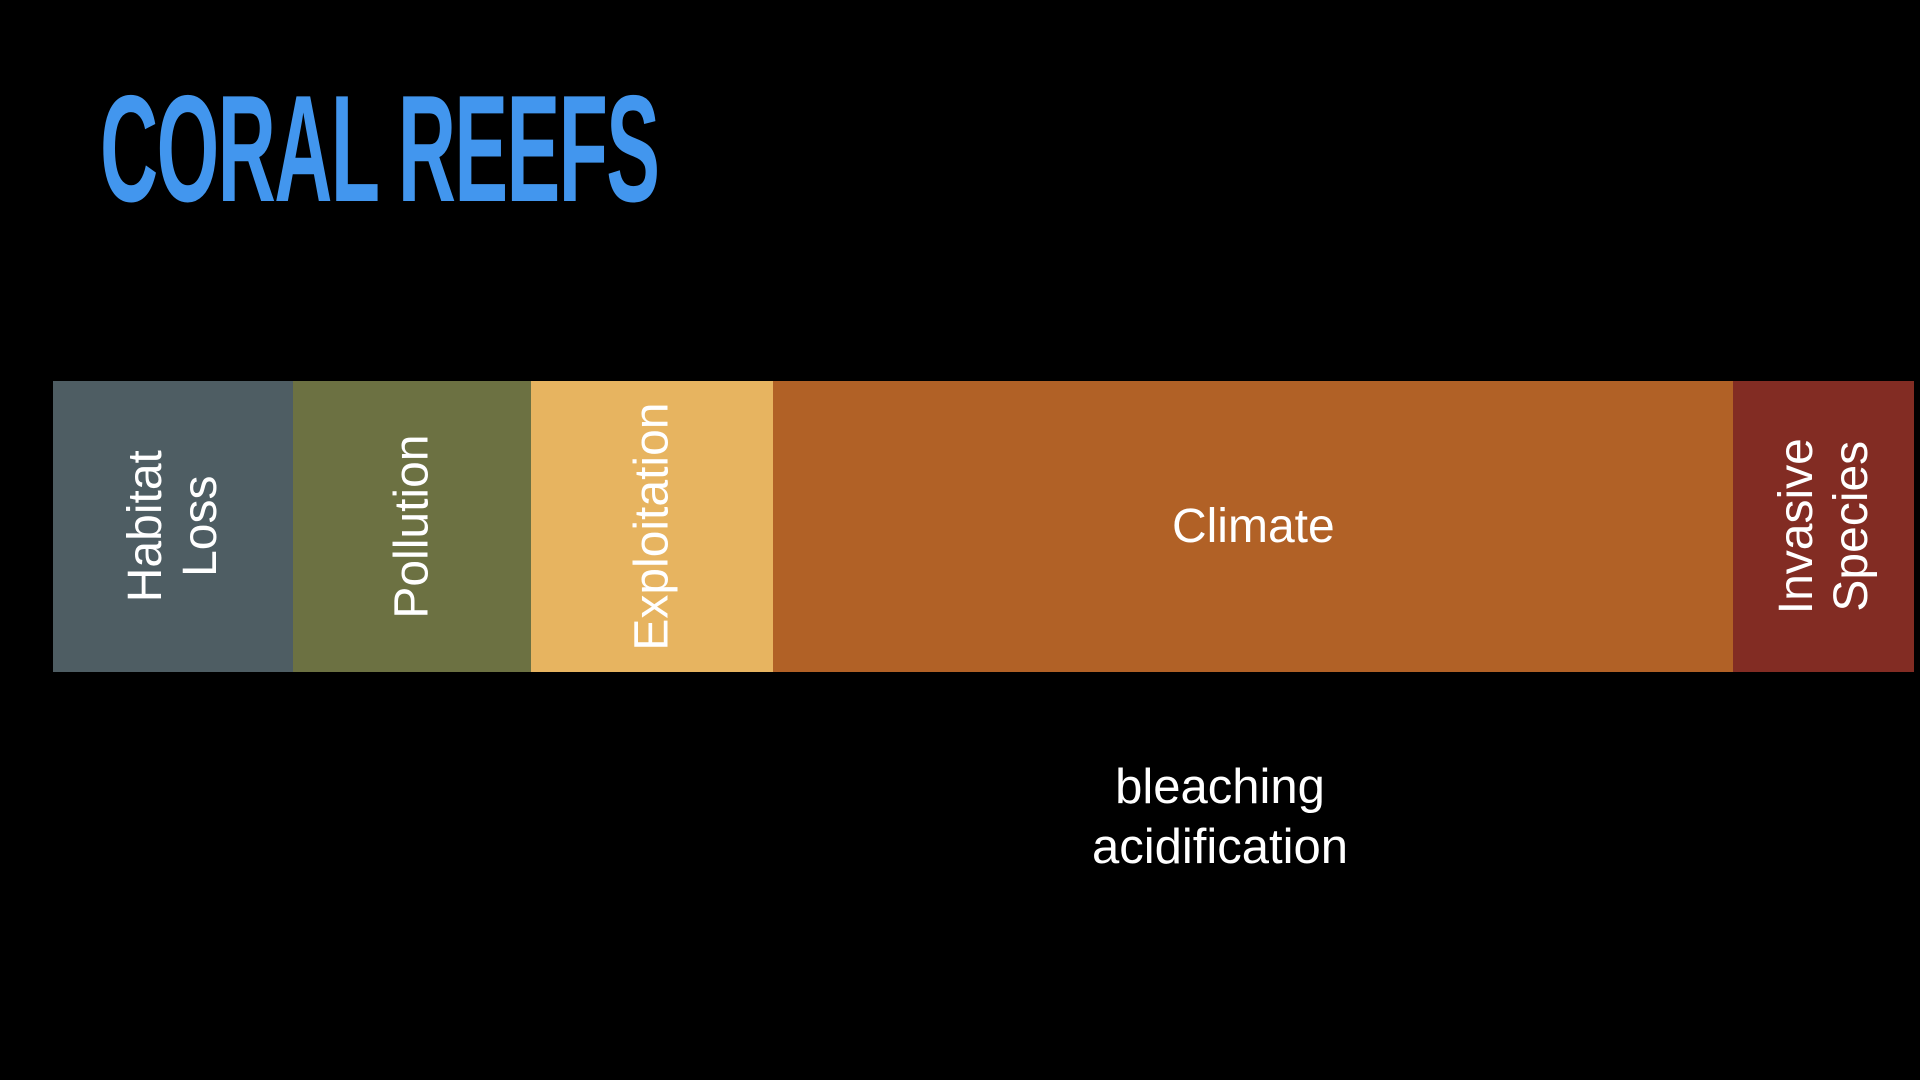 This screenshot has width=1920, height=1080. Describe the element at coordinates (1220, 846) in the screenshot. I see `climate-annotation-line2: acidification` at that location.